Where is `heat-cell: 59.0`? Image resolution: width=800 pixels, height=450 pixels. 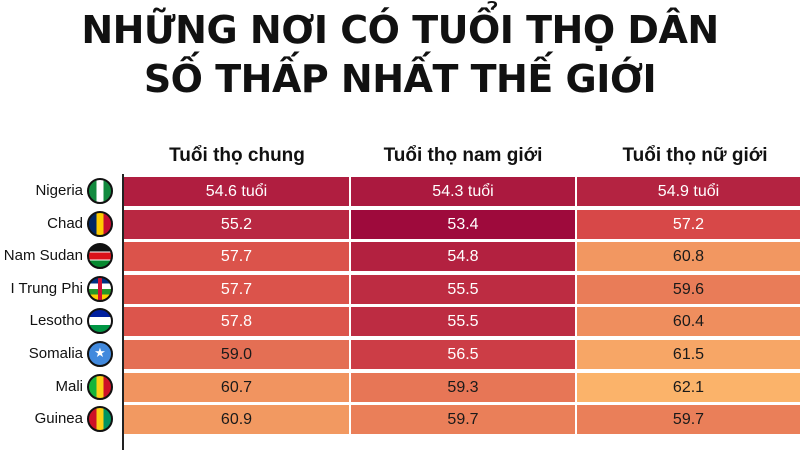
heat-cell: 59.0 is located at coordinates (236, 354).